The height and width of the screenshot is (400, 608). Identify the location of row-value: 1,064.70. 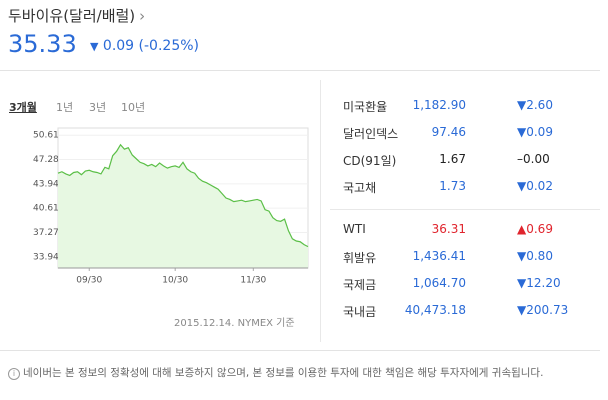
(439, 283).